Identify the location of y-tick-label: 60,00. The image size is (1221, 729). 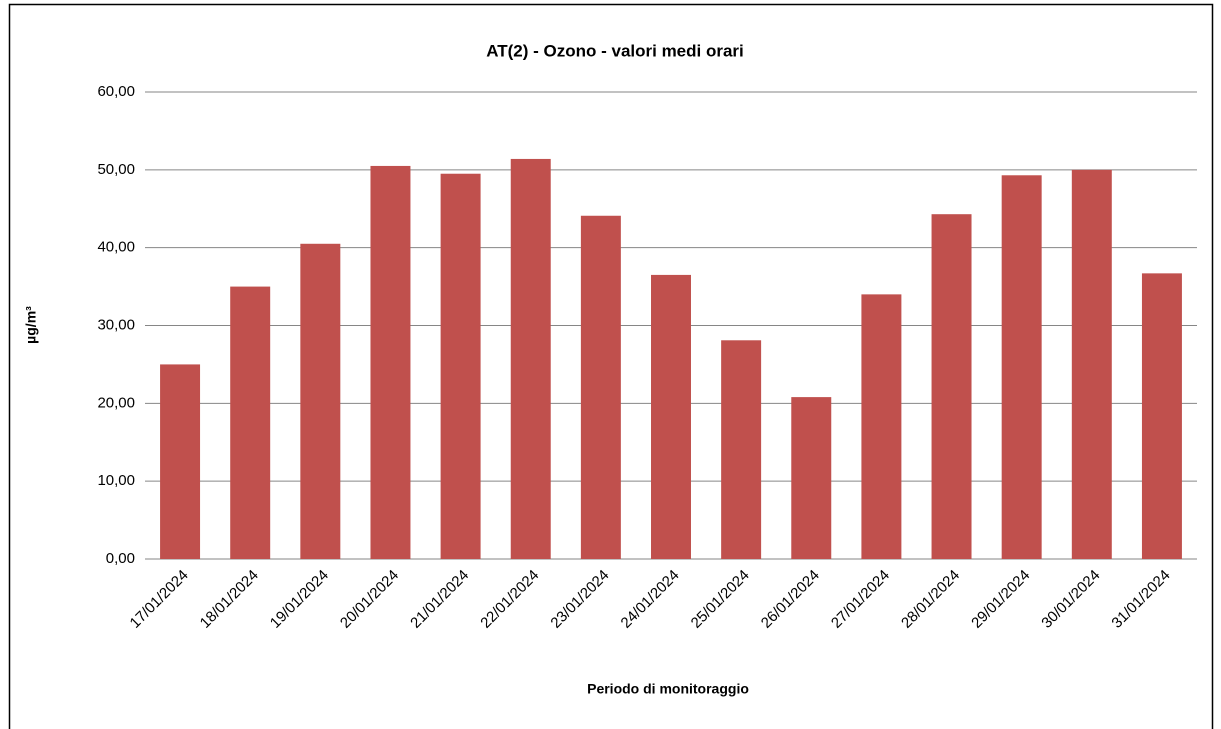
(116, 91).